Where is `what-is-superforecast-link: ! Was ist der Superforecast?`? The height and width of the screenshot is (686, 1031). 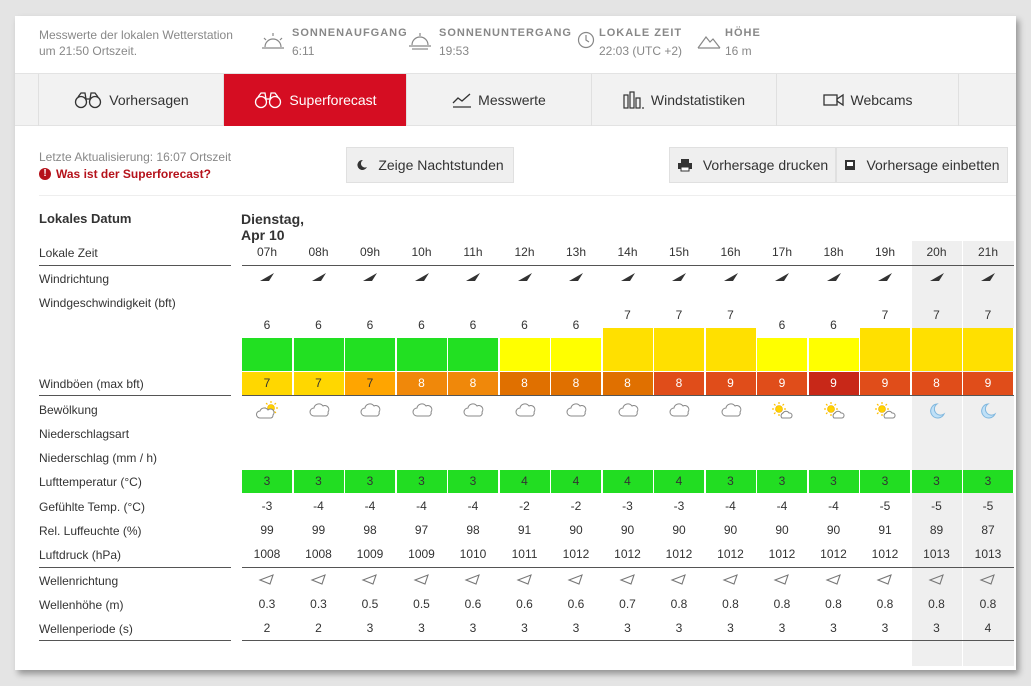 what-is-superforecast-link: ! Was ist der Superforecast? is located at coordinates (125, 174).